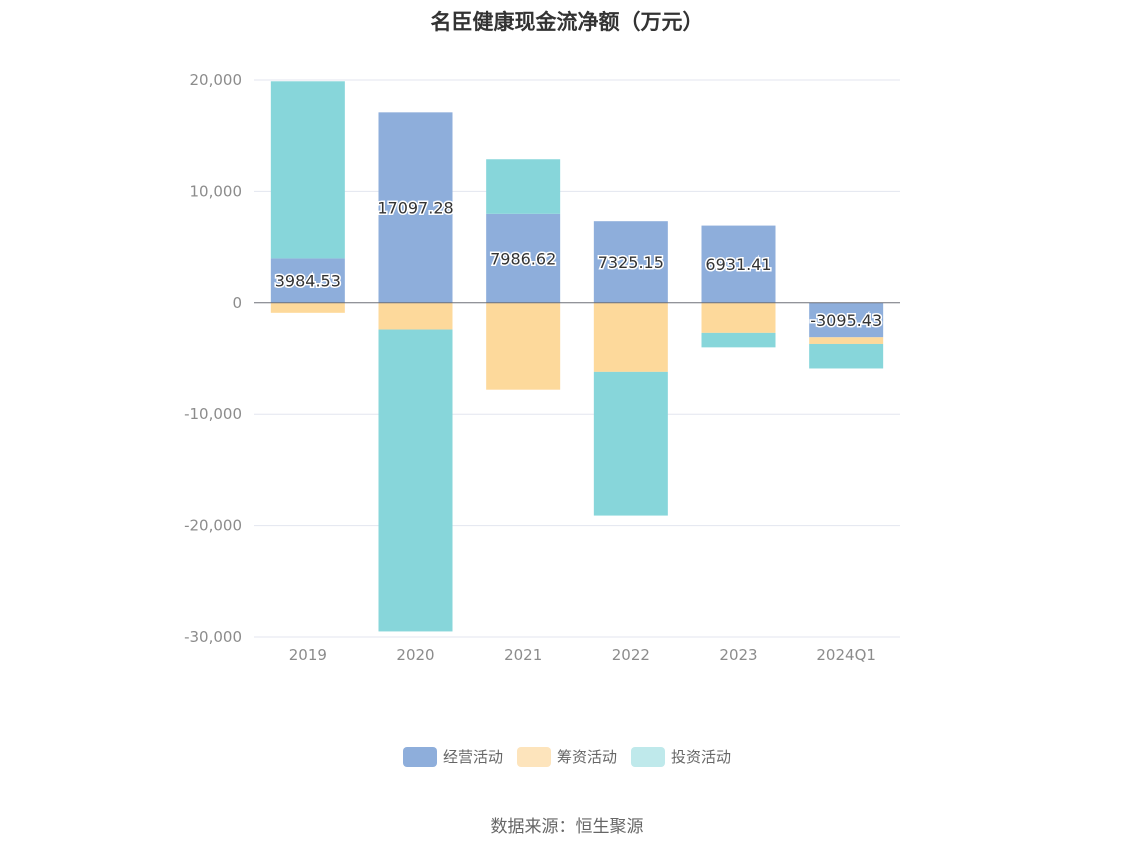 Image resolution: width=1134 pixels, height=849 pixels. I want to click on legend-item-investing: 投资活动, so click(681, 756).